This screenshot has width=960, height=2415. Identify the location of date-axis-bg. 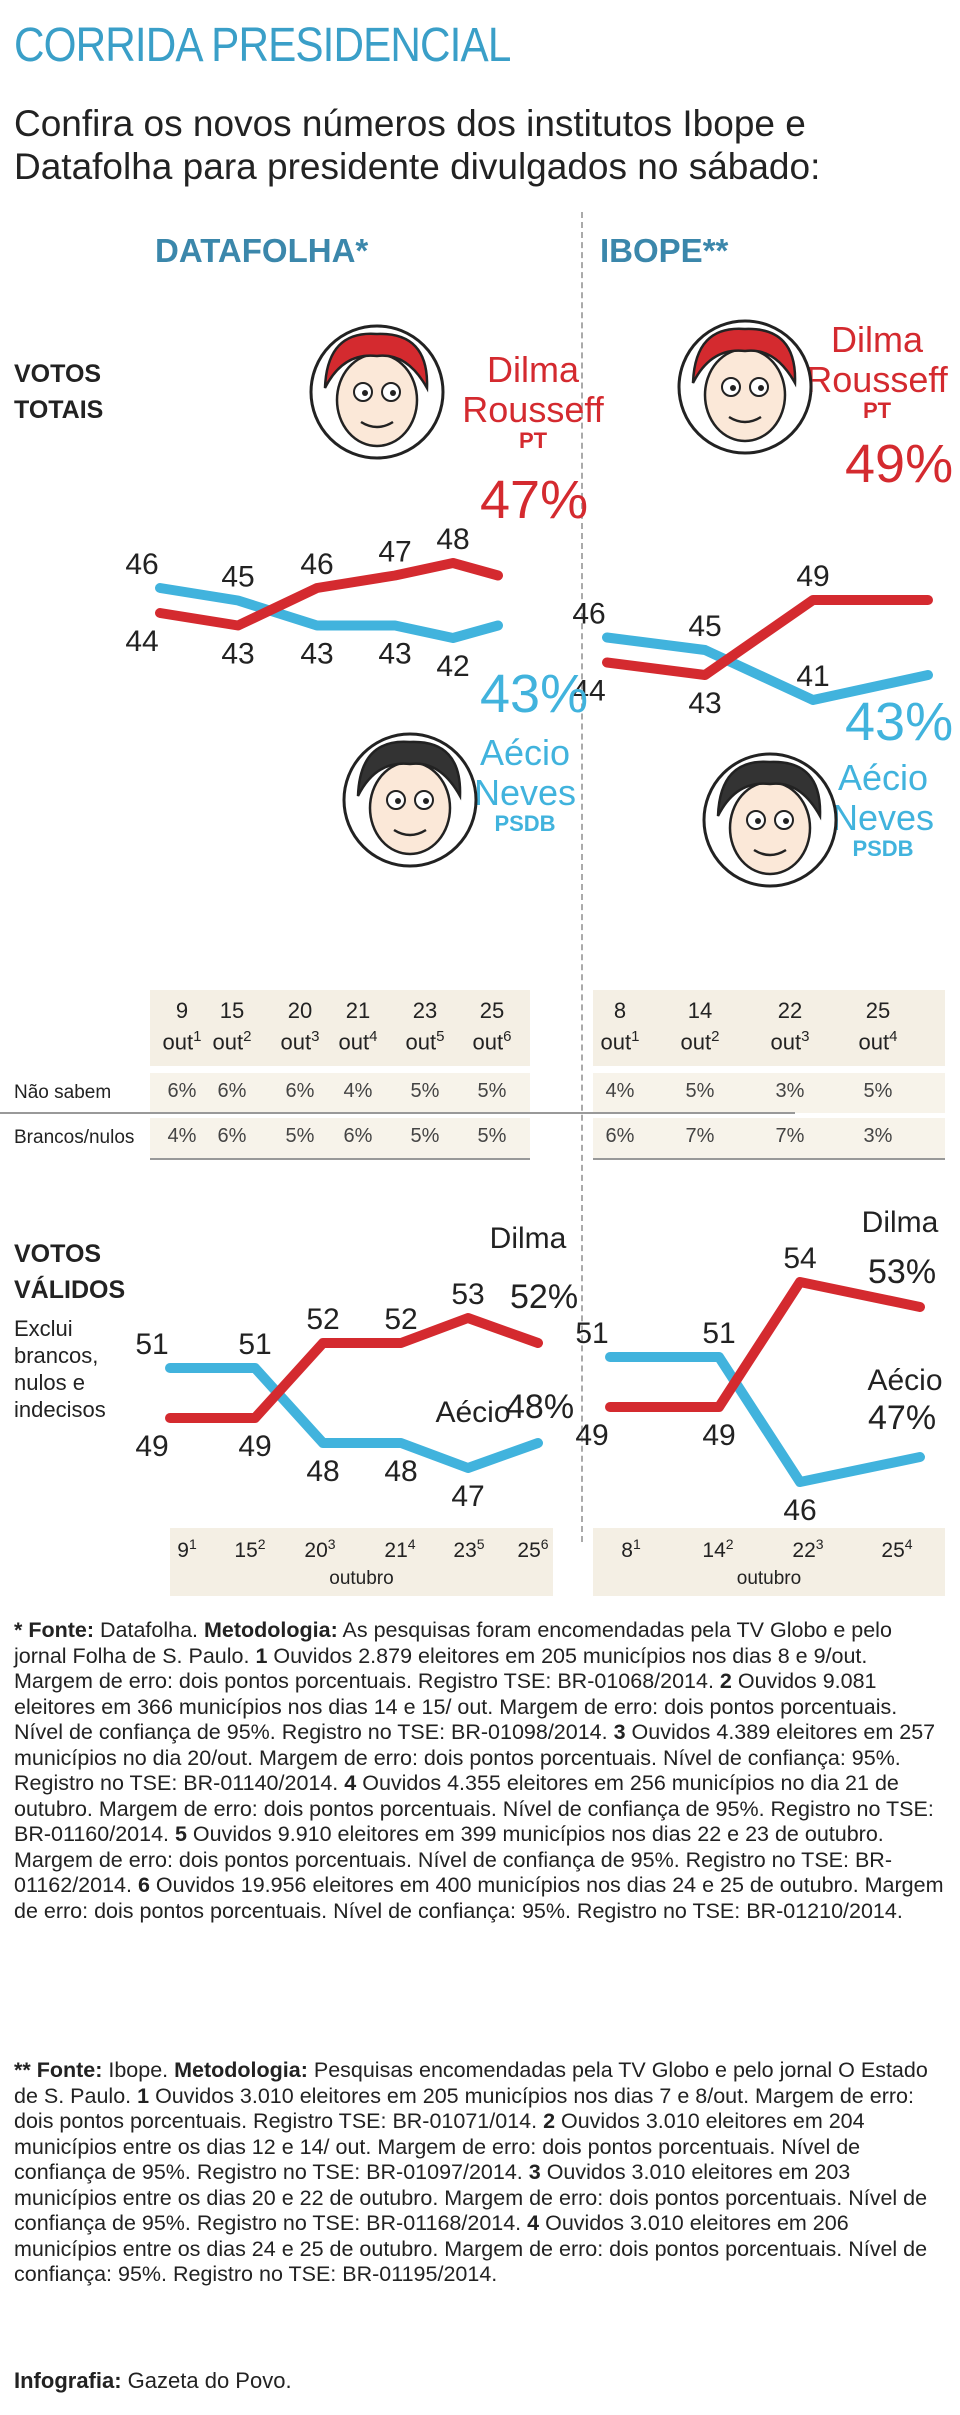
(769, 1562).